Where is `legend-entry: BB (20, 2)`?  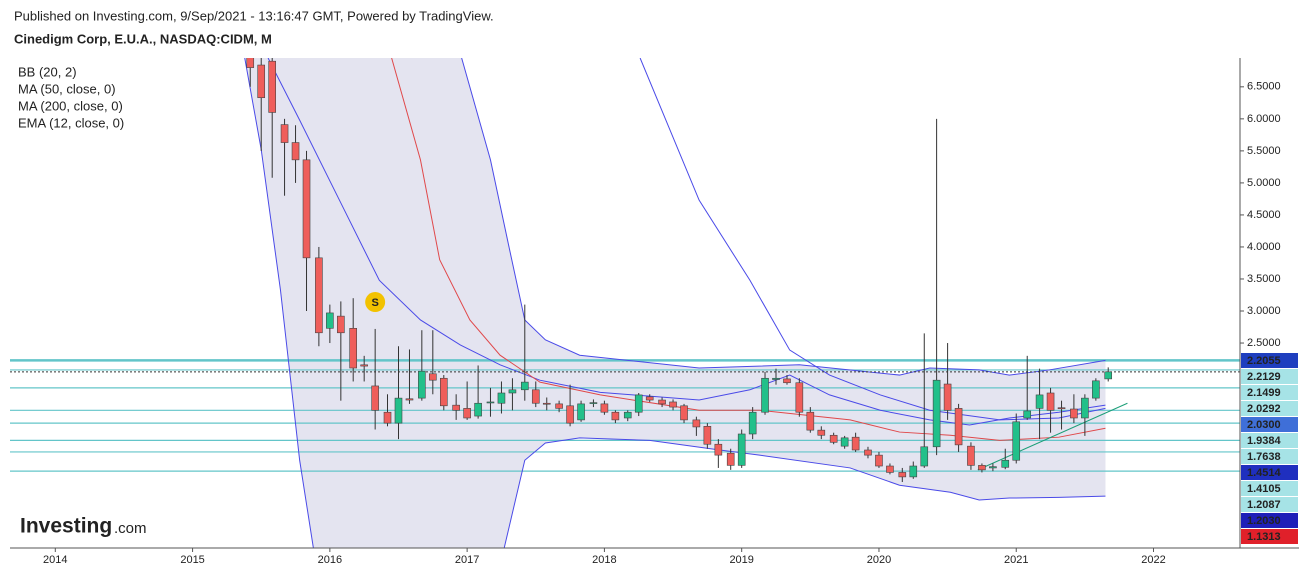 legend-entry: BB (20, 2) is located at coordinates (47, 71).